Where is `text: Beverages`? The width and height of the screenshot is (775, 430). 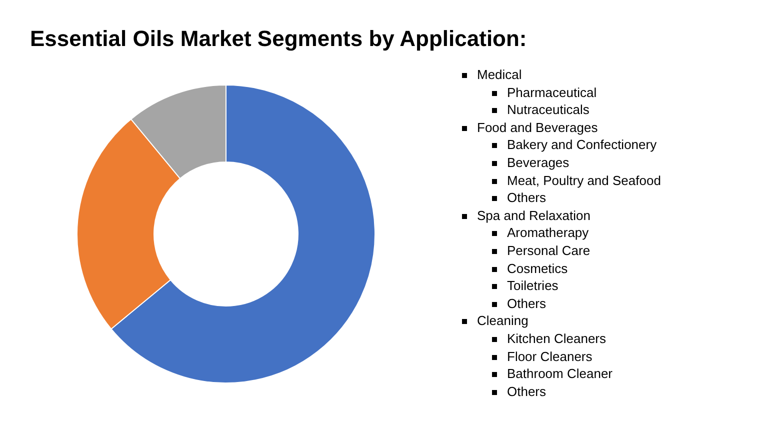 text: Beverages is located at coordinates (538, 163).